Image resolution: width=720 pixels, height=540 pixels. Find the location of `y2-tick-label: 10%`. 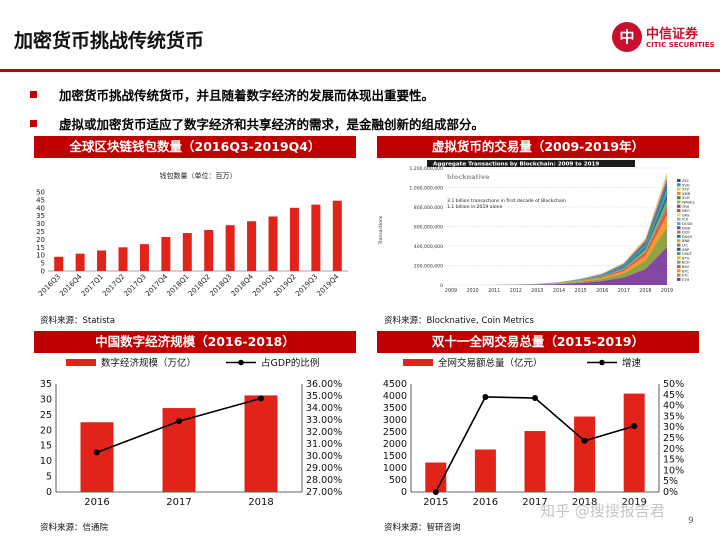

y2-tick-label: 10% is located at coordinates (673, 470).